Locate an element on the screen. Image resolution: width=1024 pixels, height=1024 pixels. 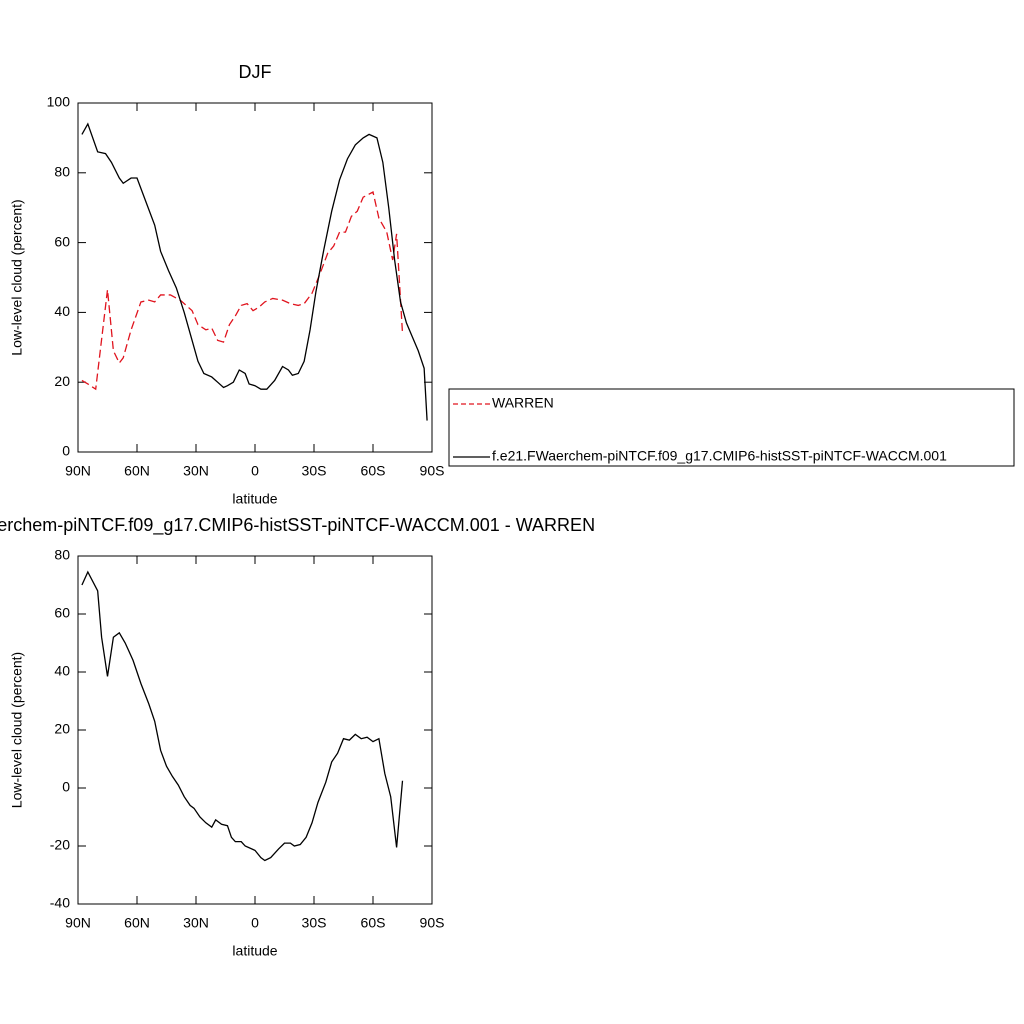
y-tick-label: -40 is located at coordinates (60, 903).